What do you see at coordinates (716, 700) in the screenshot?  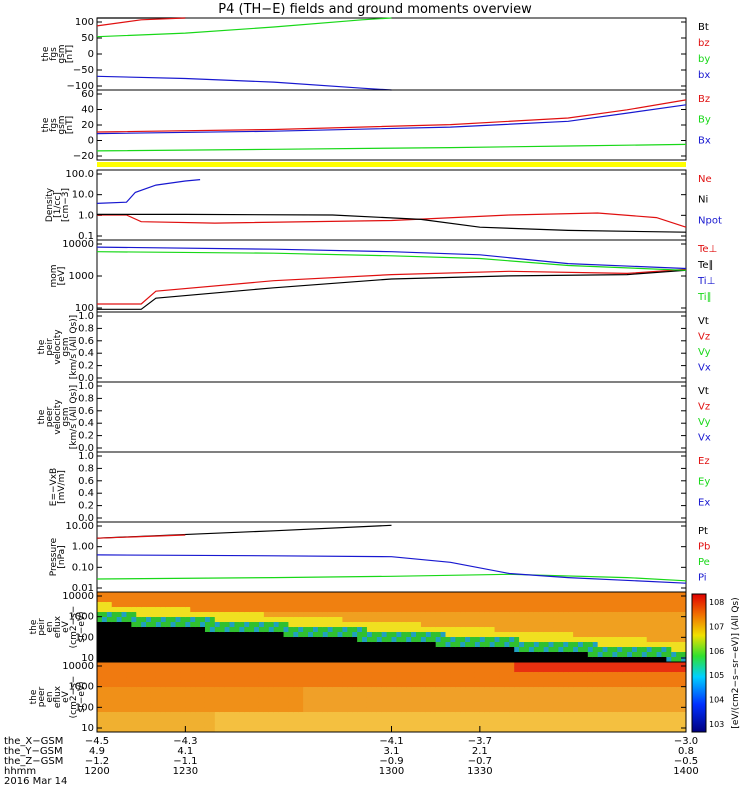 I see `colorbar-tick-label: 104` at bounding box center [716, 700].